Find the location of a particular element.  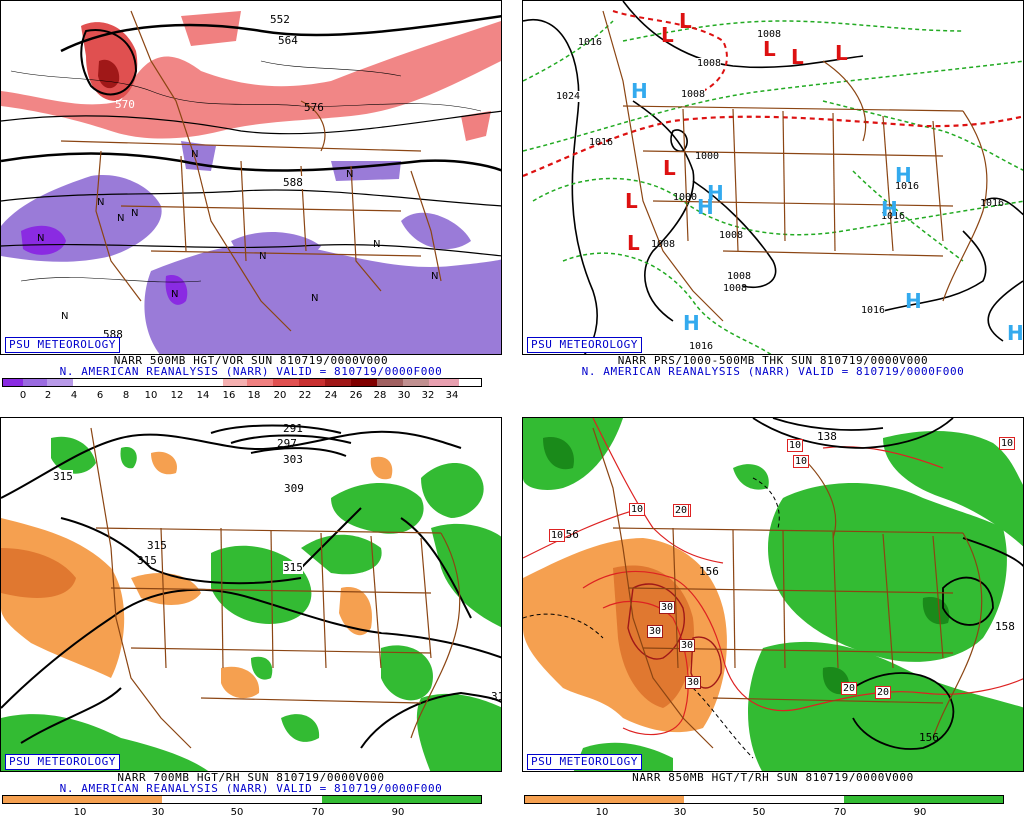

tick: 50 is located at coordinates (759, 812).